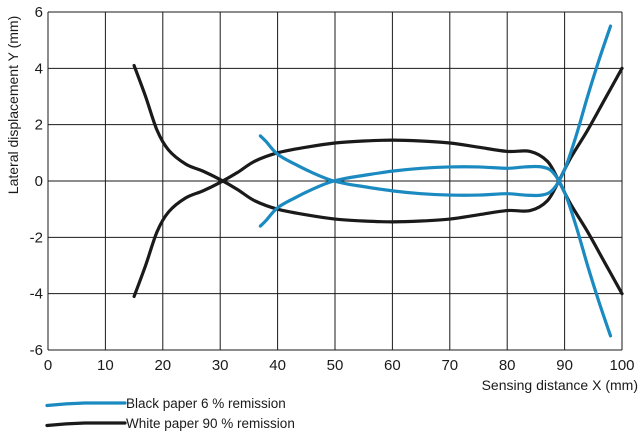 Image resolution: width=641 pixels, height=441 pixels. What do you see at coordinates (277, 365) in the screenshot?
I see `x-tick-label: 40` at bounding box center [277, 365].